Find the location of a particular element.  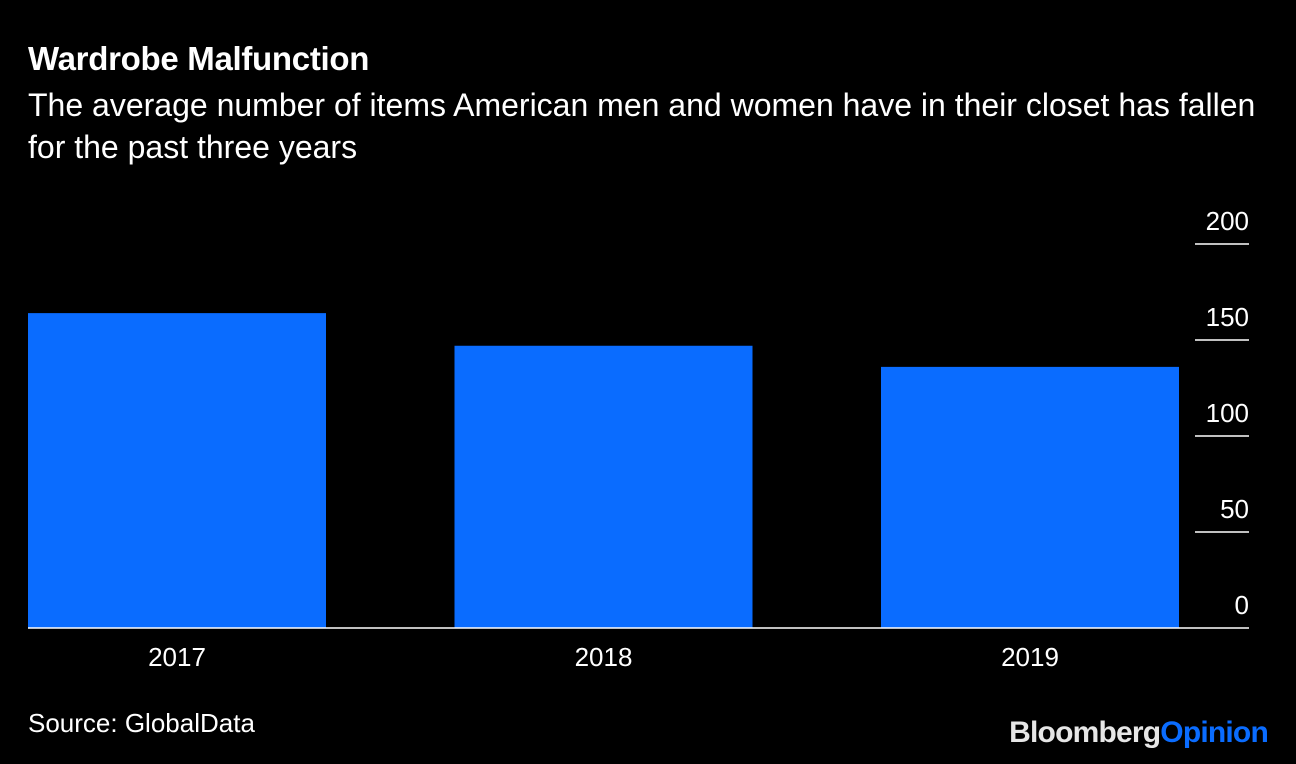

y-tick-label: 0 is located at coordinates (1242, 605).